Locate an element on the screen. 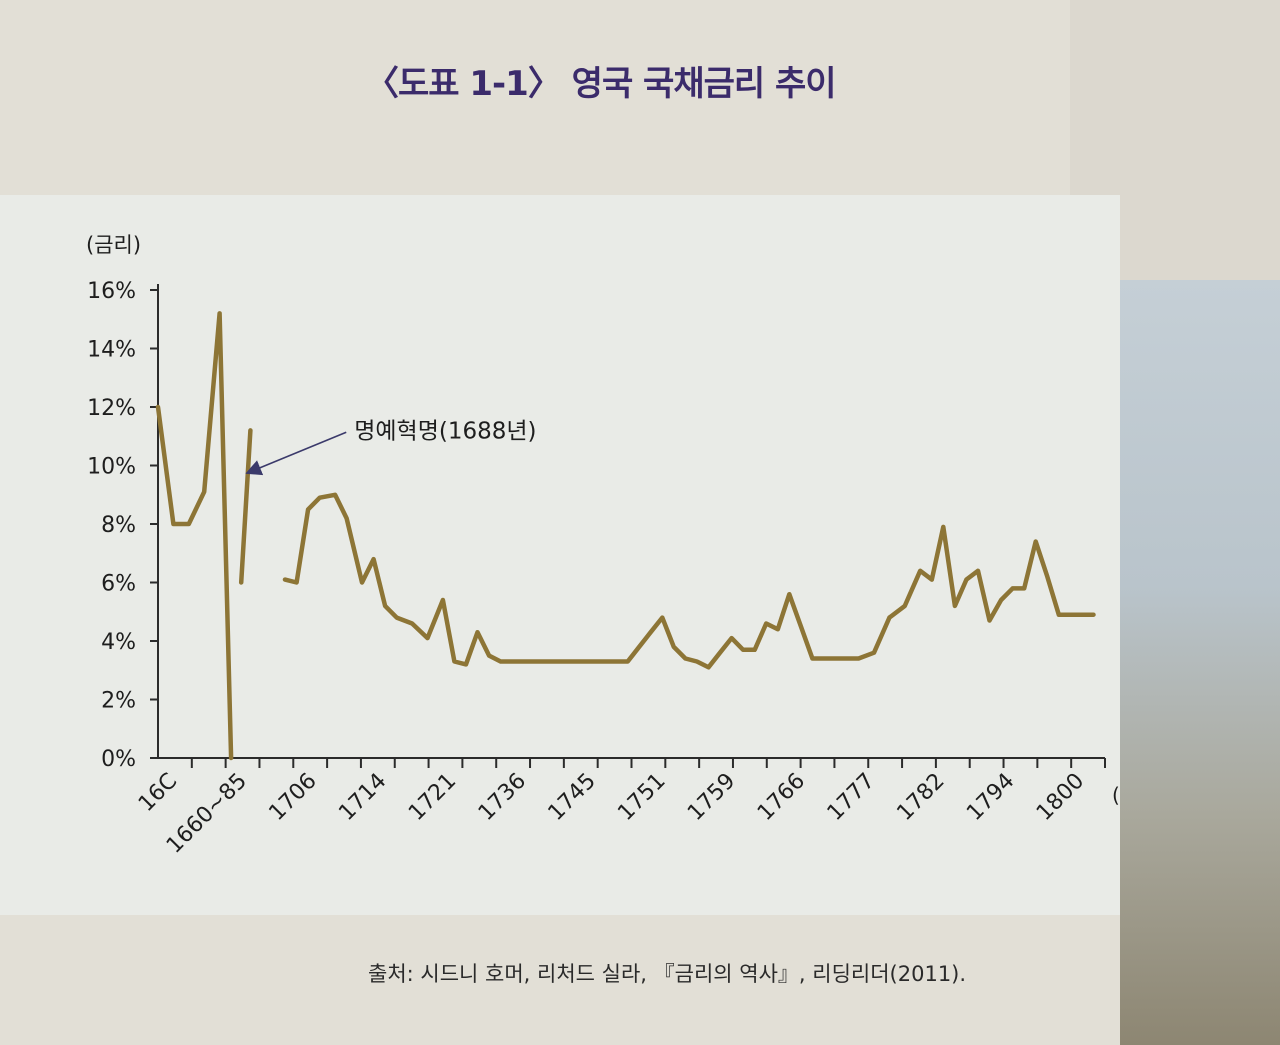  annotation-arrow is located at coordinates (296, 453).